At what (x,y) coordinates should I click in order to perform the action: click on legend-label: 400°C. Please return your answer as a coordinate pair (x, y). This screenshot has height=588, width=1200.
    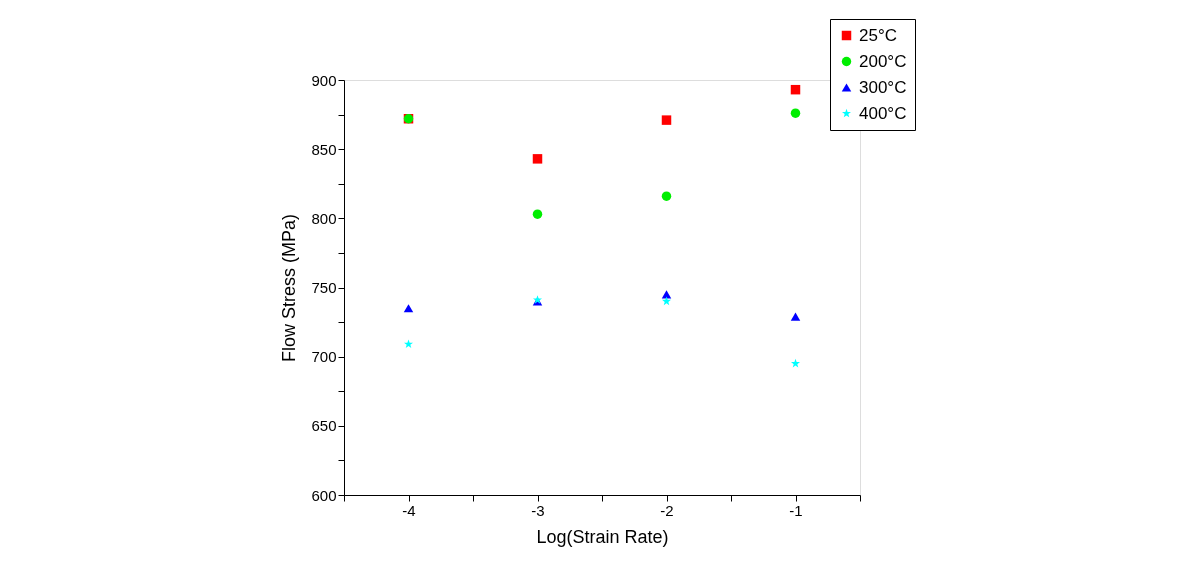
    Looking at the image, I should click on (883, 113).